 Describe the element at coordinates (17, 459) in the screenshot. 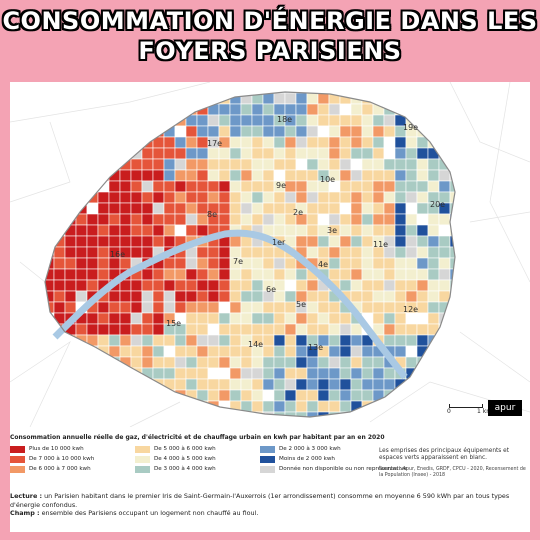

I see `legend-swatch` at that location.